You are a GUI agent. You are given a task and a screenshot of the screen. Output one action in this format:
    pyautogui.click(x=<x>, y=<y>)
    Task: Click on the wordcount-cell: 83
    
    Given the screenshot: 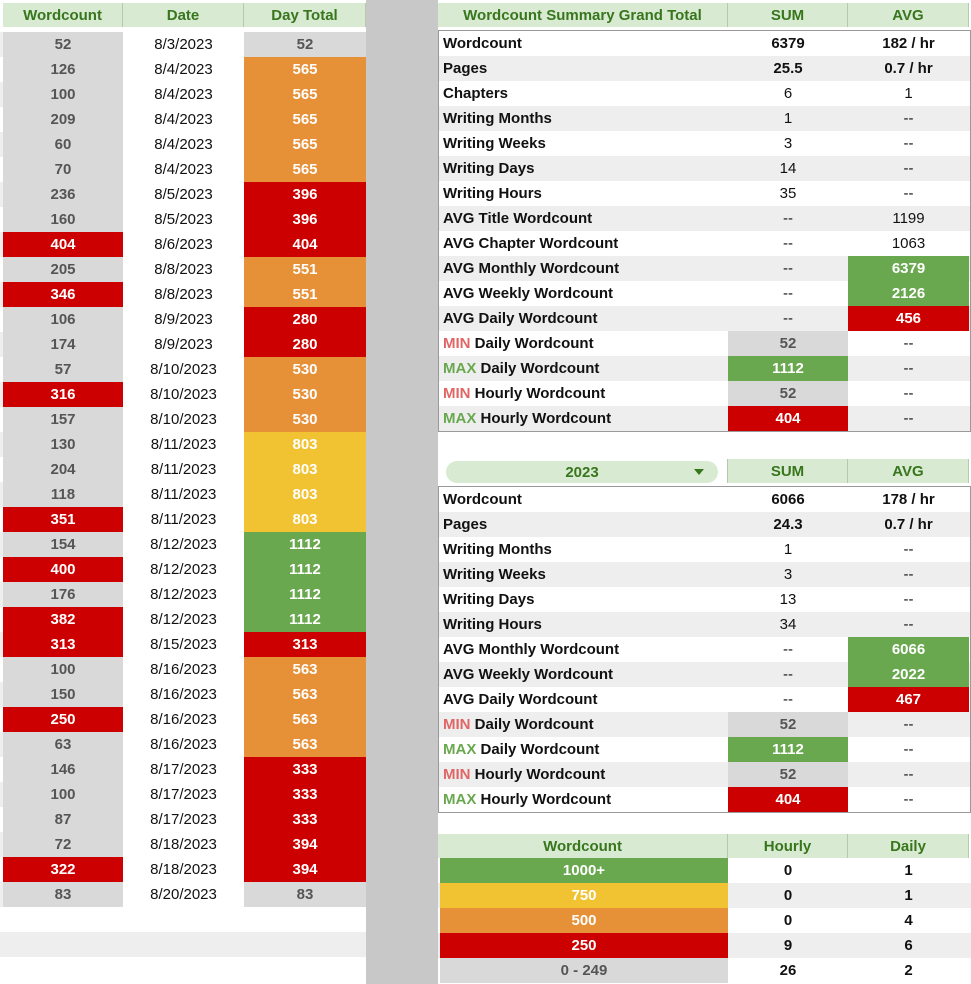 What is the action you would take?
    pyautogui.click(x=63, y=894)
    